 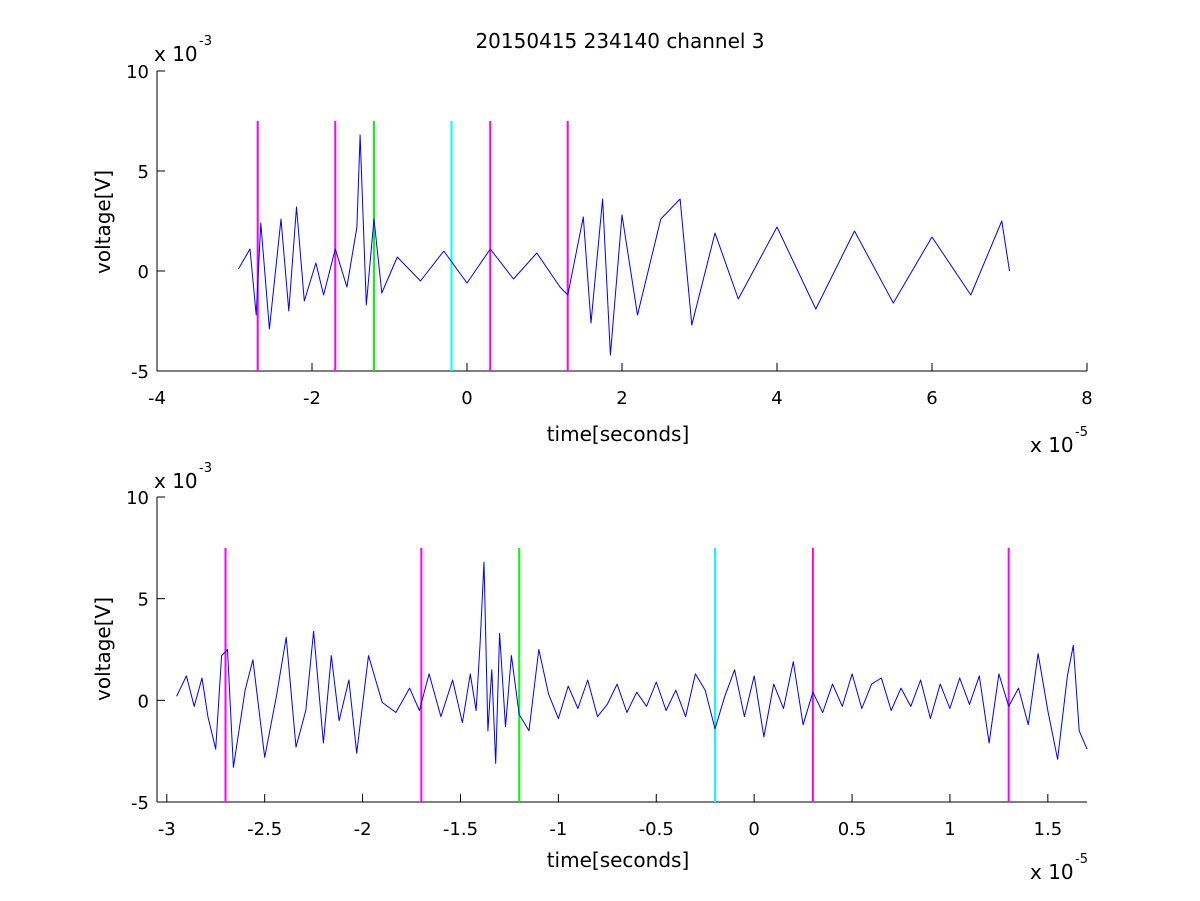 What do you see at coordinates (312, 398) in the screenshot?
I see `top-plot-x-tick-label: -2` at bounding box center [312, 398].